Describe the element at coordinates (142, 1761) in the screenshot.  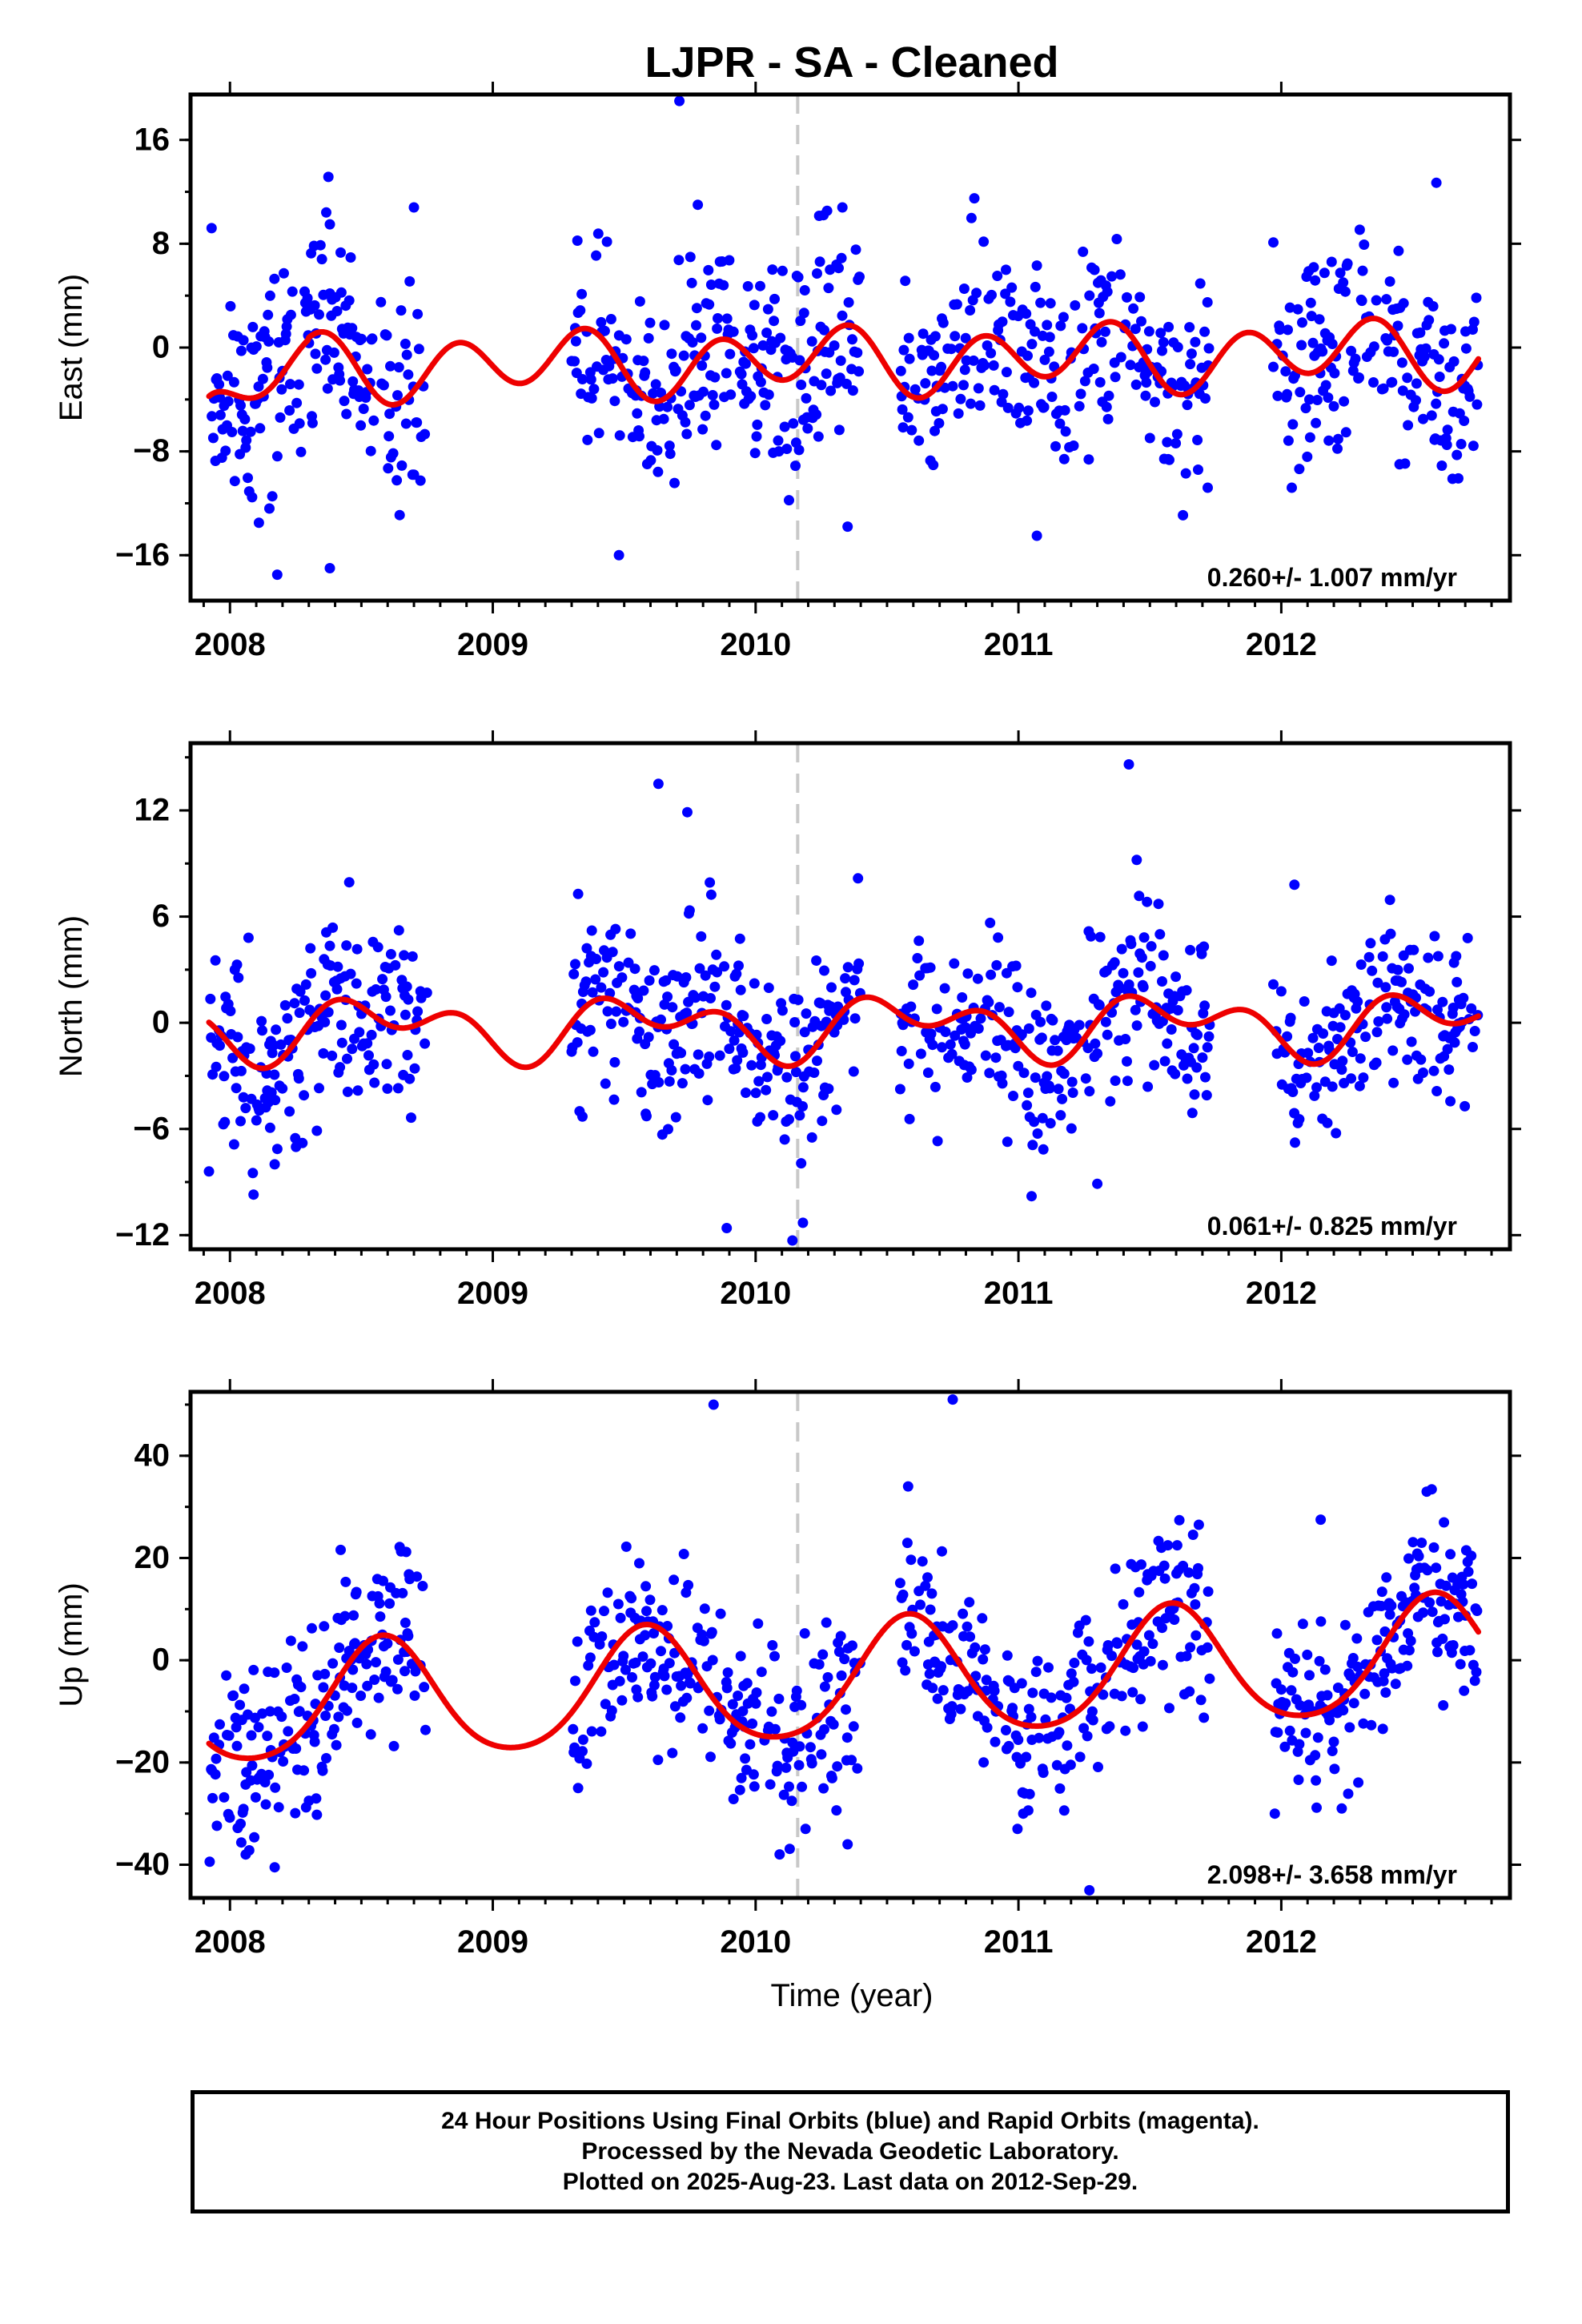
I see `y-tick-label: −20` at that location.